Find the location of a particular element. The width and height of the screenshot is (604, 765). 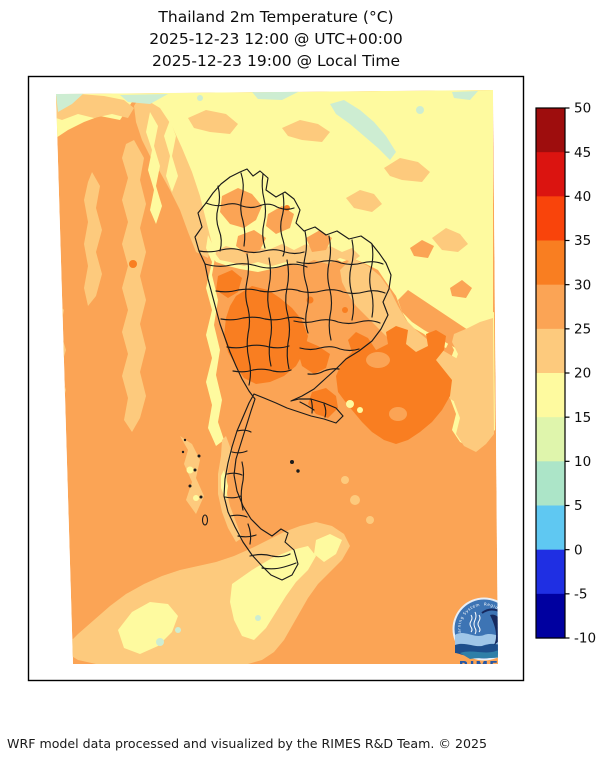

colorbar-tick-label: -10 is located at coordinates (585, 639).